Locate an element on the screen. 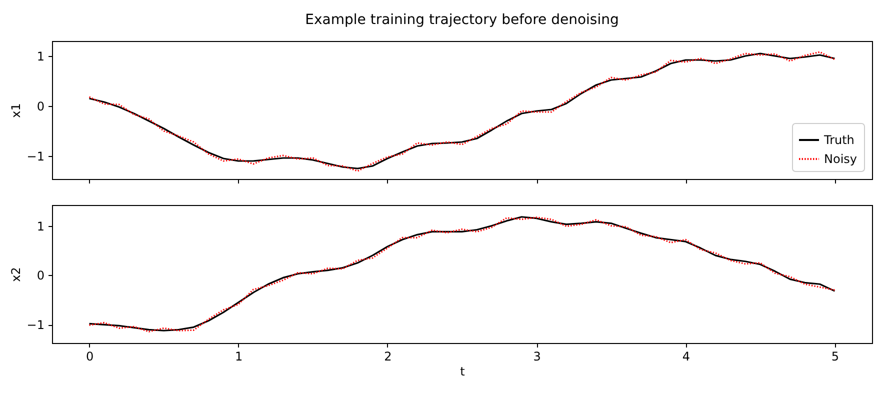  x-axis-title: t is located at coordinates (463, 371).